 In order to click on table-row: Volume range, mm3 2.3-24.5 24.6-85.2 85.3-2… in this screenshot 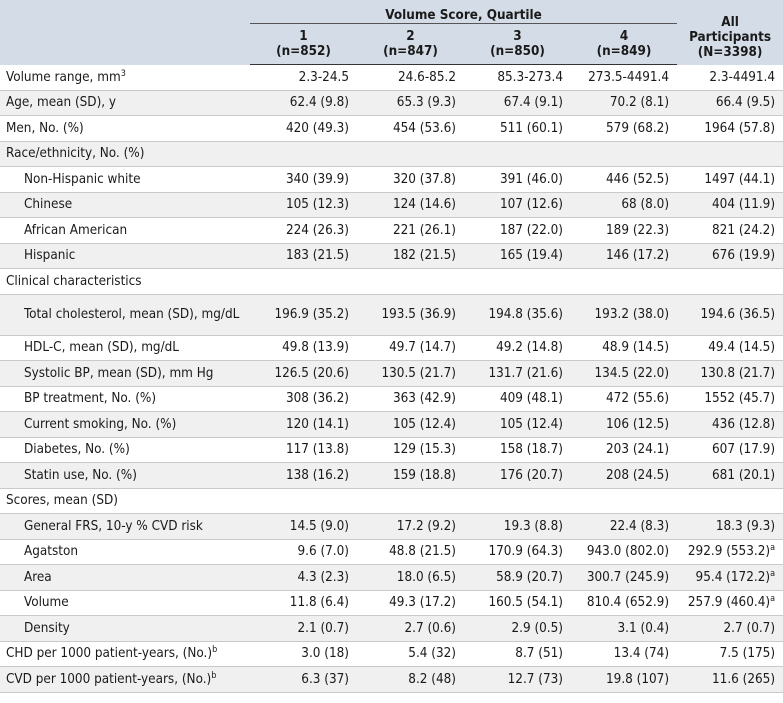, I will do `click(391, 77)`.